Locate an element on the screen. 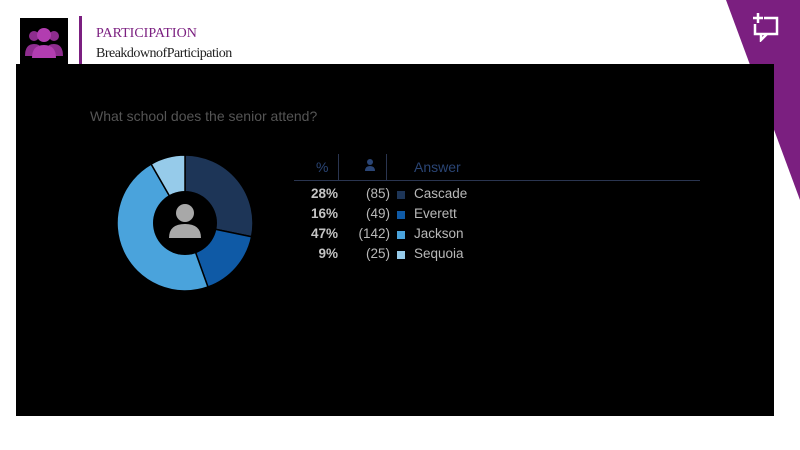  donut-chart is located at coordinates (185, 223).